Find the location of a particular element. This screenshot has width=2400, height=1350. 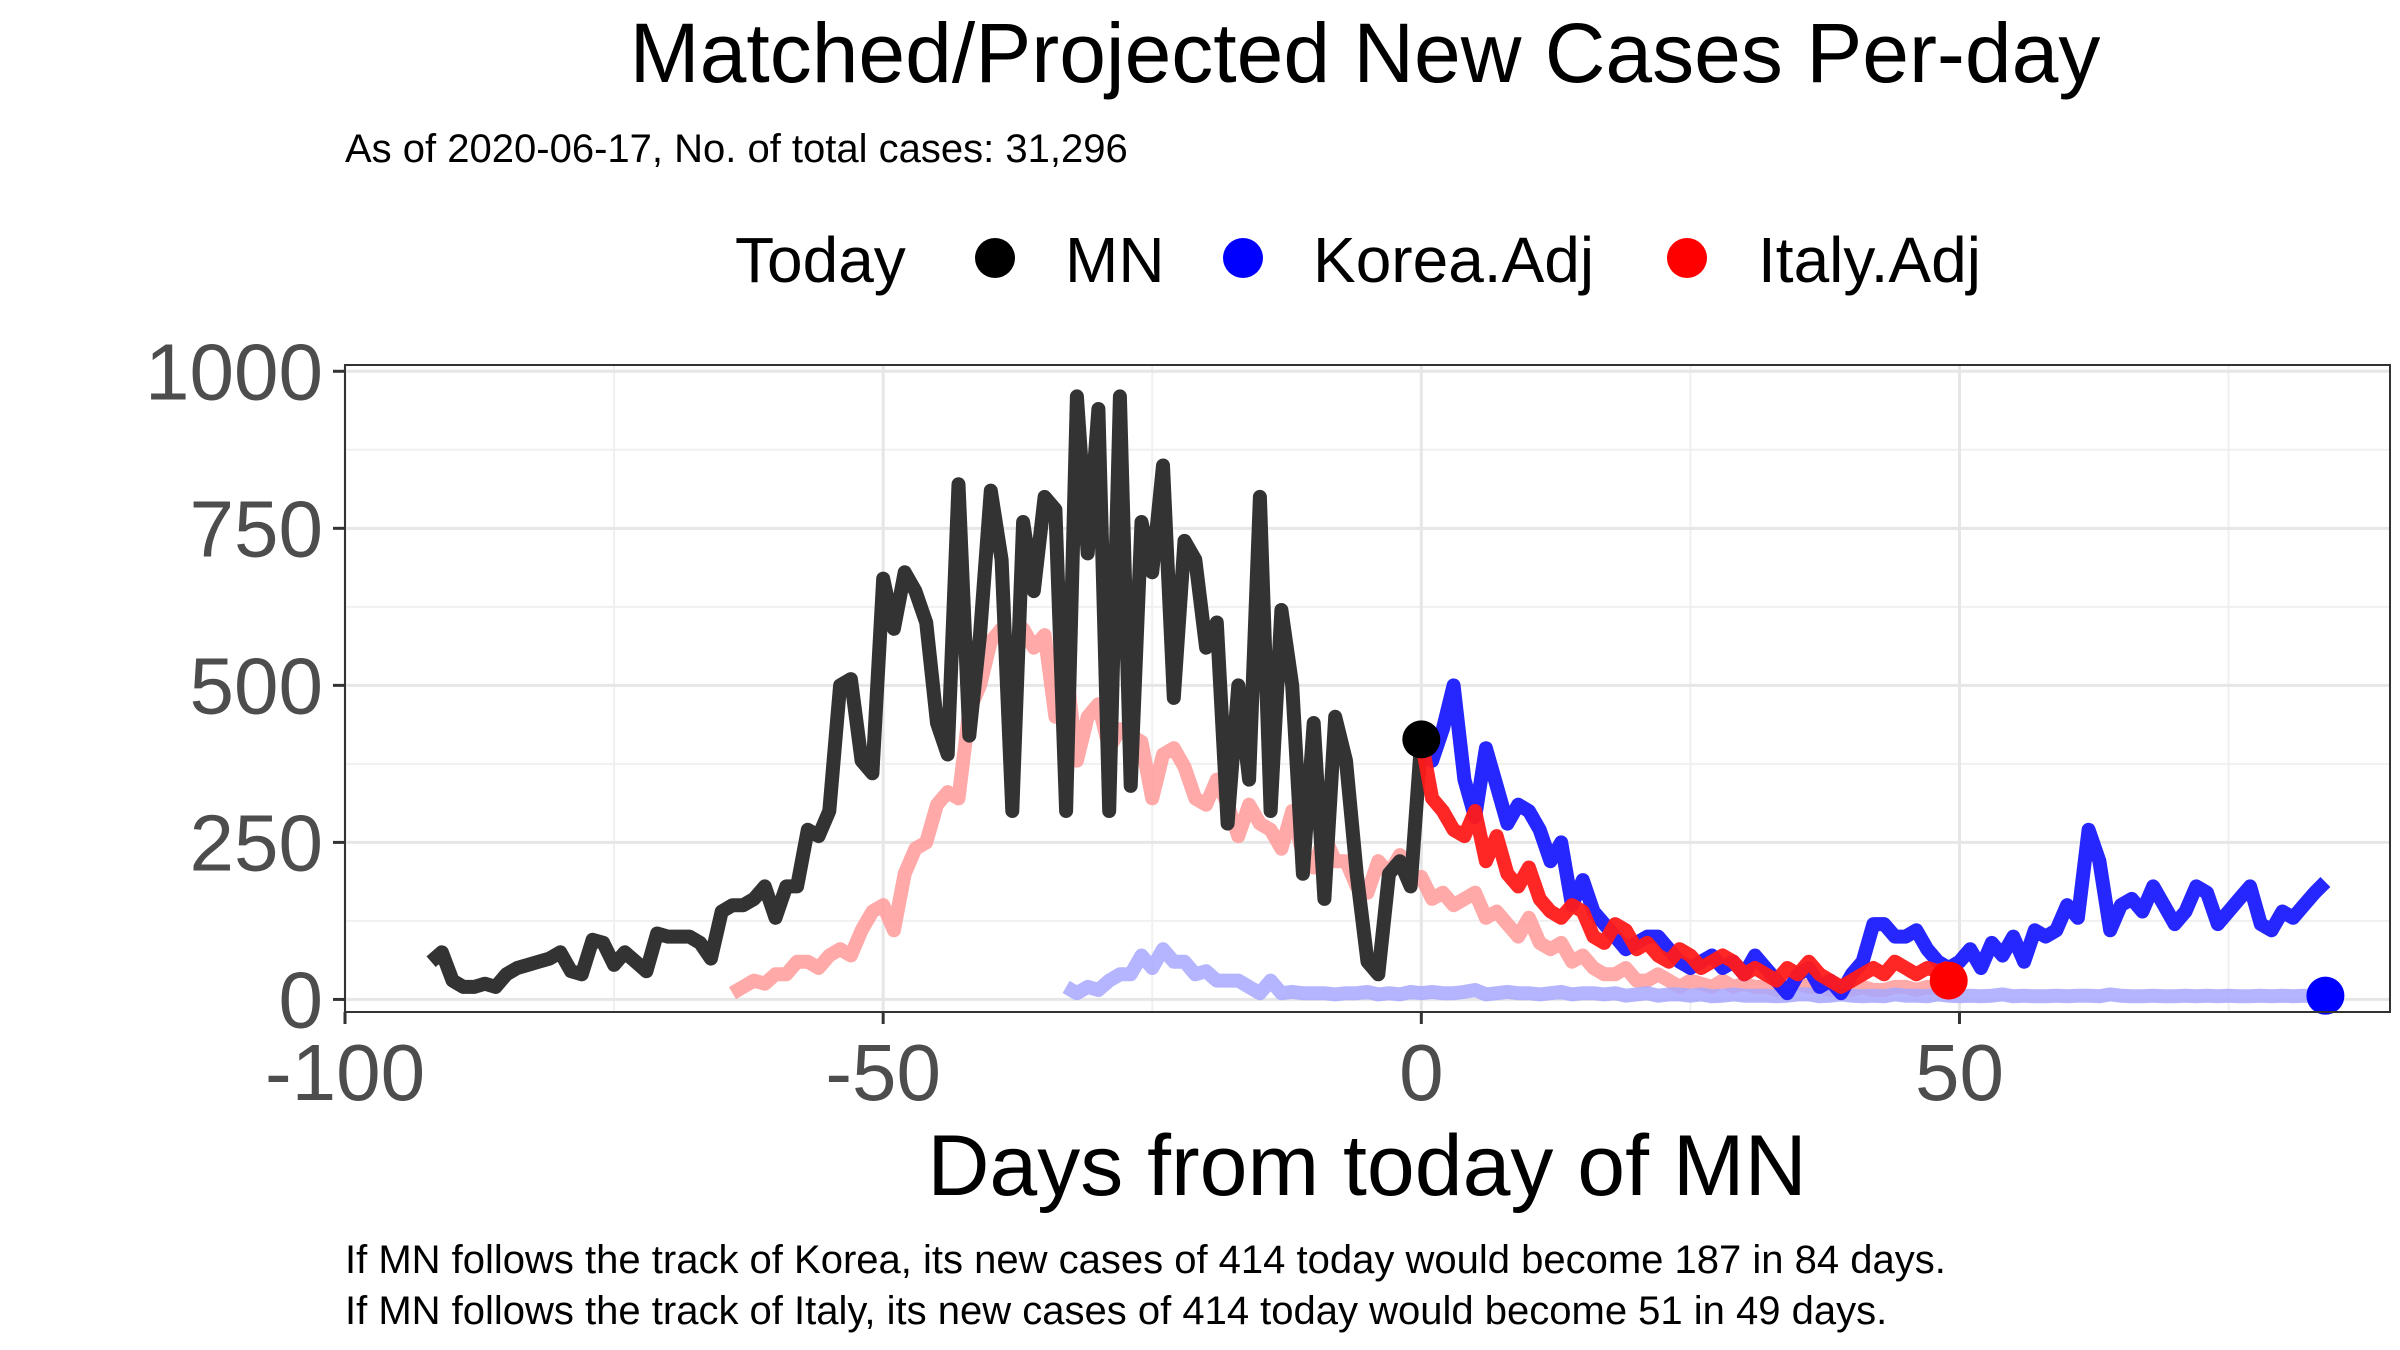

chart-title: Matched/Projected New Cases Per-day is located at coordinates (1365, 53).